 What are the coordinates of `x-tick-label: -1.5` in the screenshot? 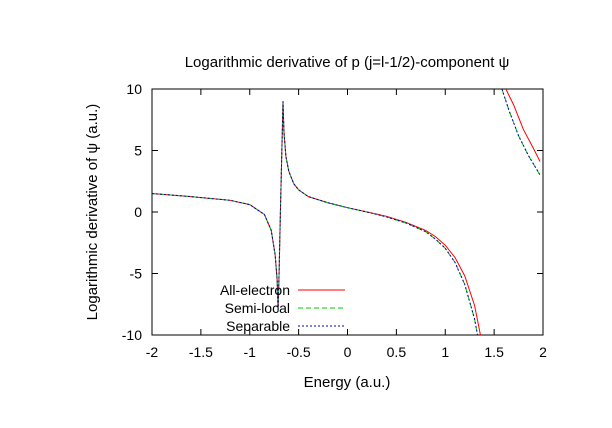 It's located at (201, 352).